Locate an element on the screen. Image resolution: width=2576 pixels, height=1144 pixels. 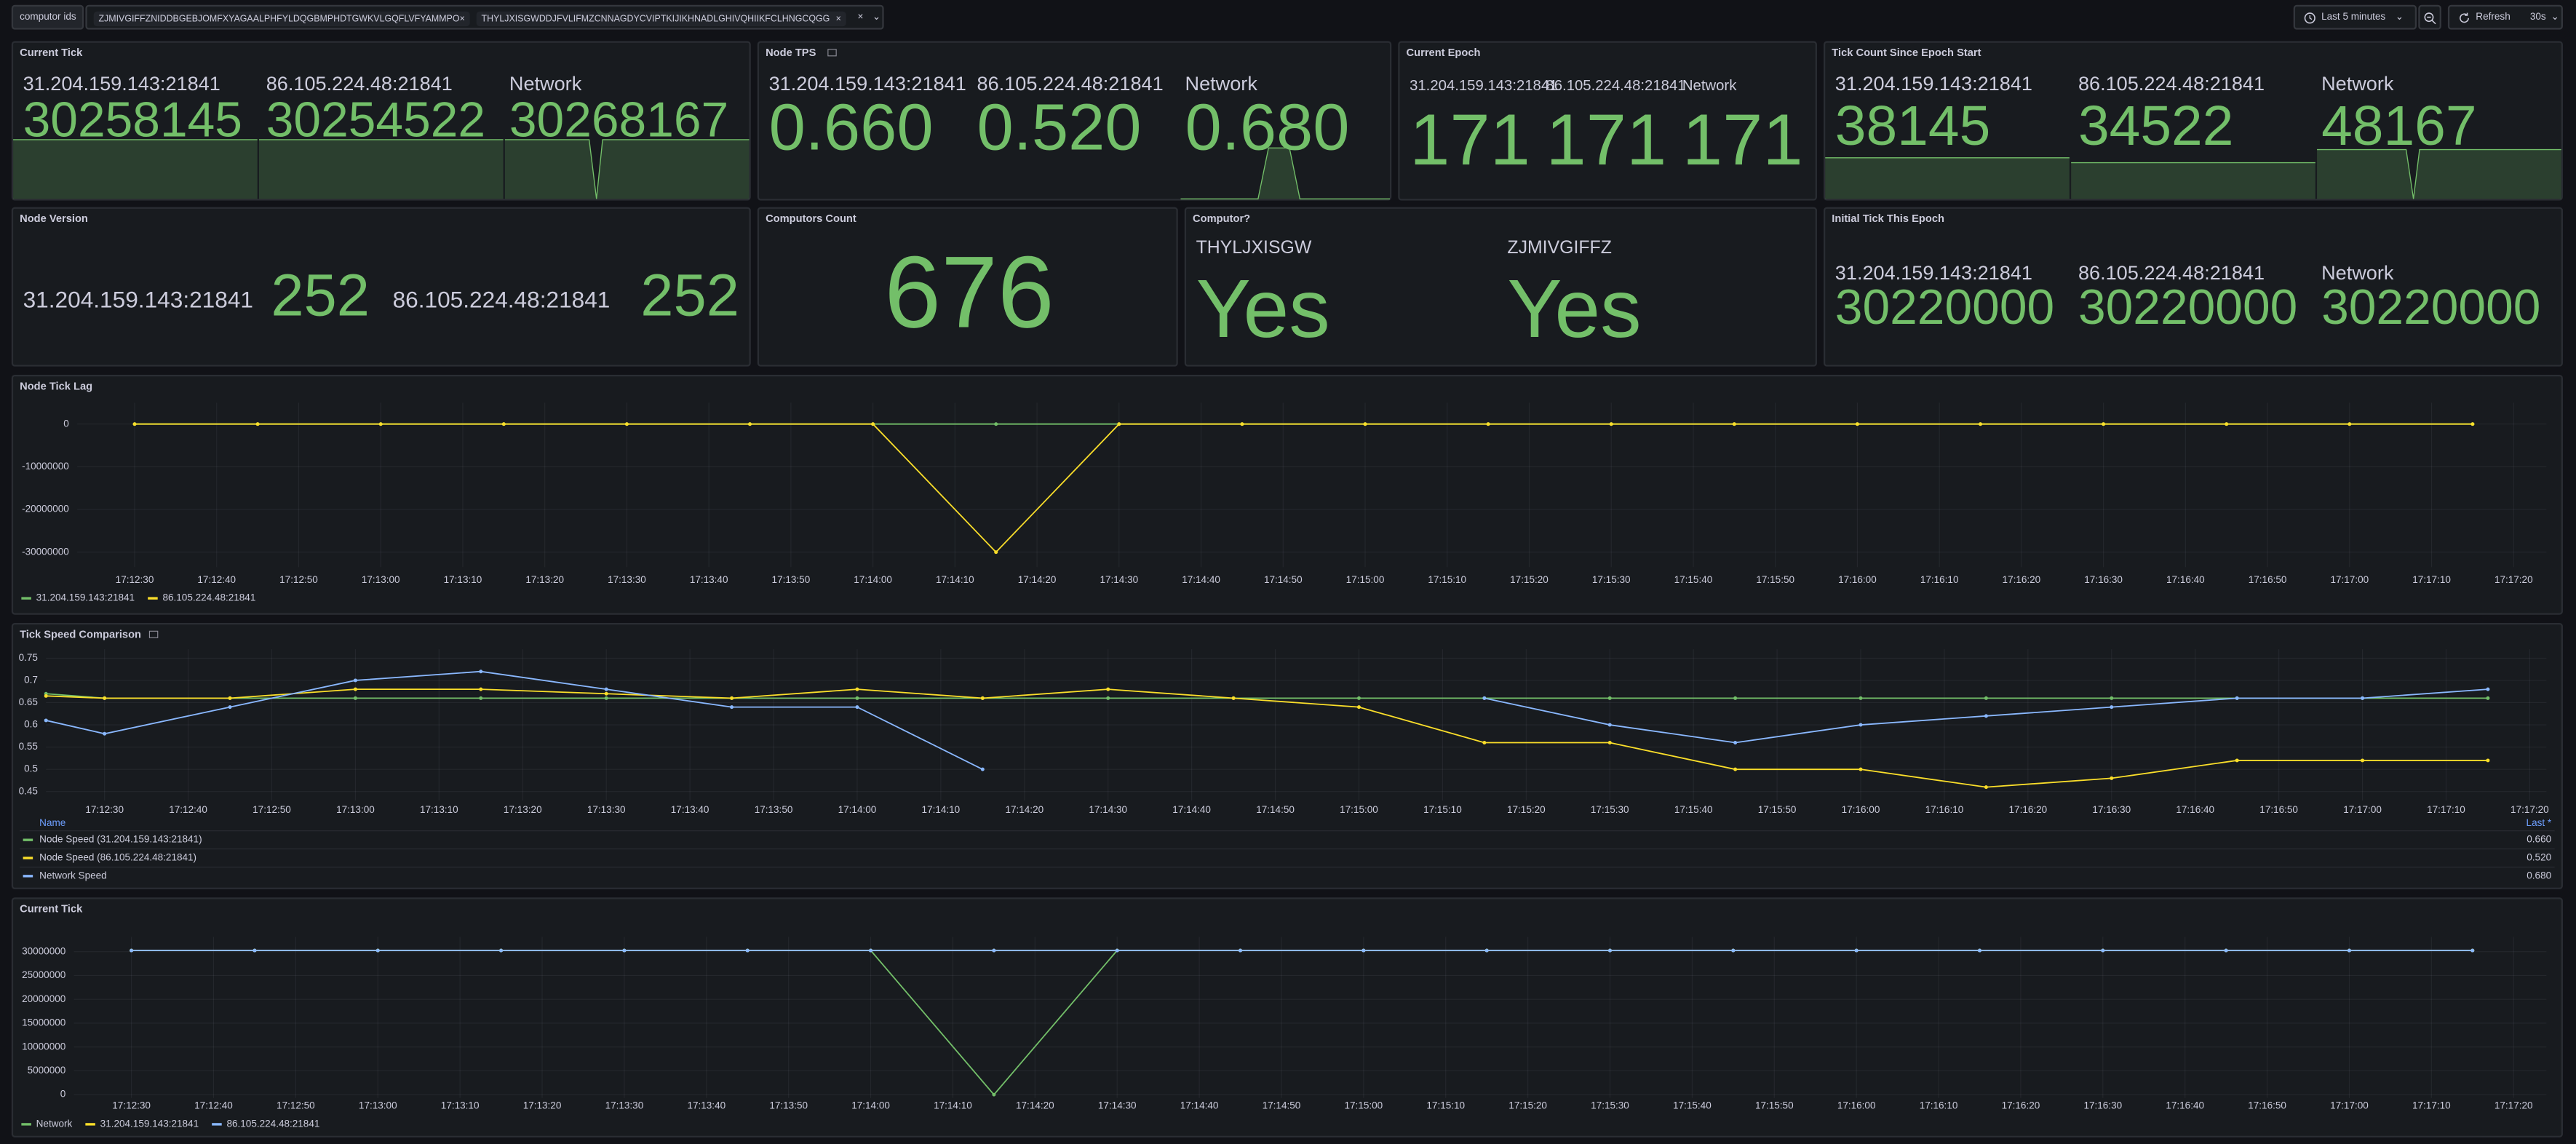
panel-title: Computor? is located at coordinates (1222, 219).